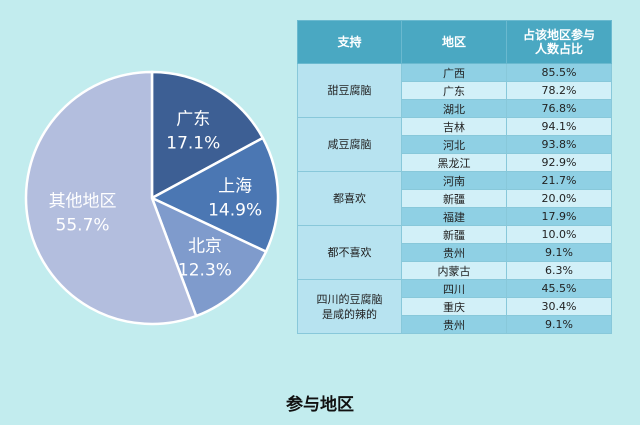 The height and width of the screenshot is (425, 640). I want to click on region-cell: 黑龙江, so click(454, 162).